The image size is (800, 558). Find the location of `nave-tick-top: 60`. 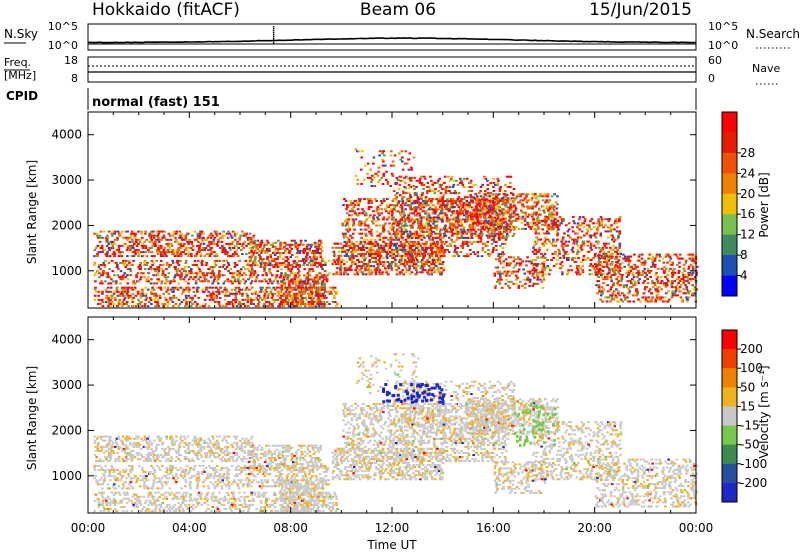

nave-tick-top: 60 is located at coordinates (715, 60).